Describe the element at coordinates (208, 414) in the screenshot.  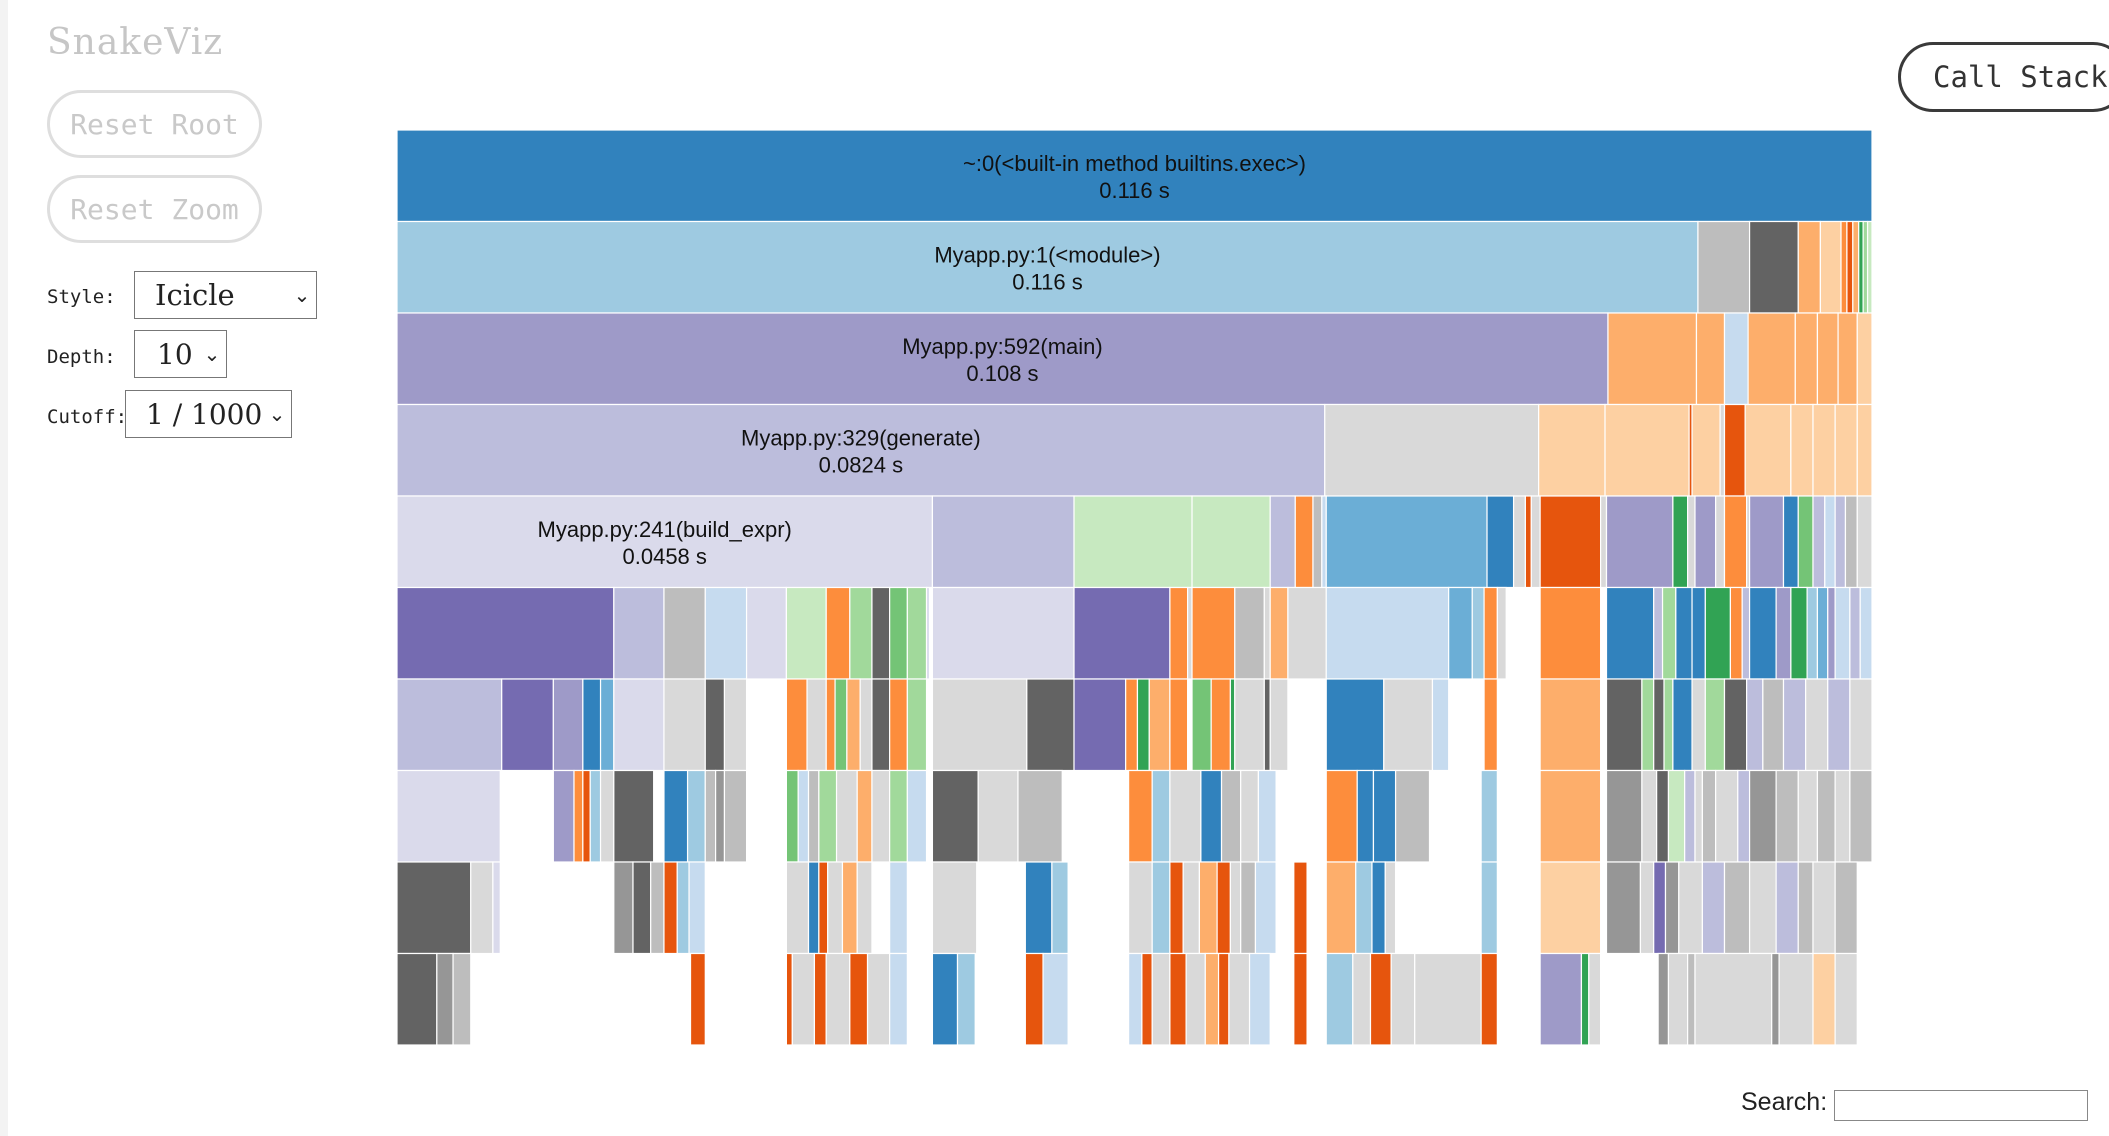
I see `cutoff-select: 1 / 1000 ⌄` at that location.